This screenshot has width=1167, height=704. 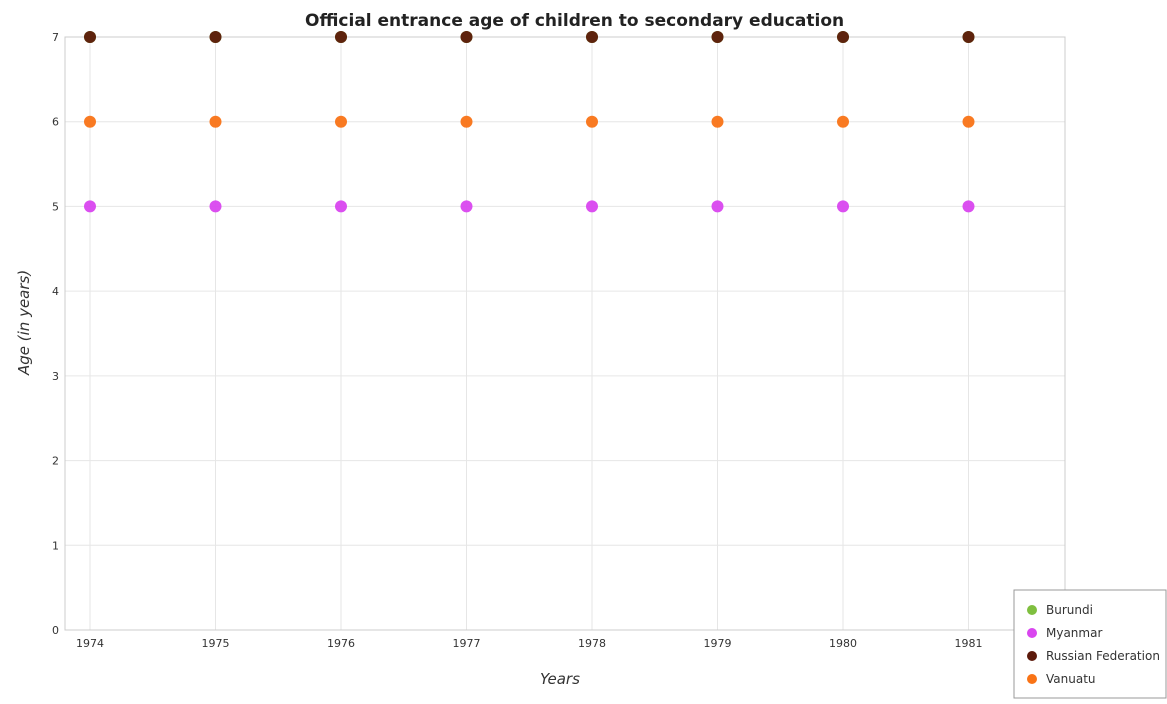 I want to click on x-axis-label: Years, so click(x=560, y=679).